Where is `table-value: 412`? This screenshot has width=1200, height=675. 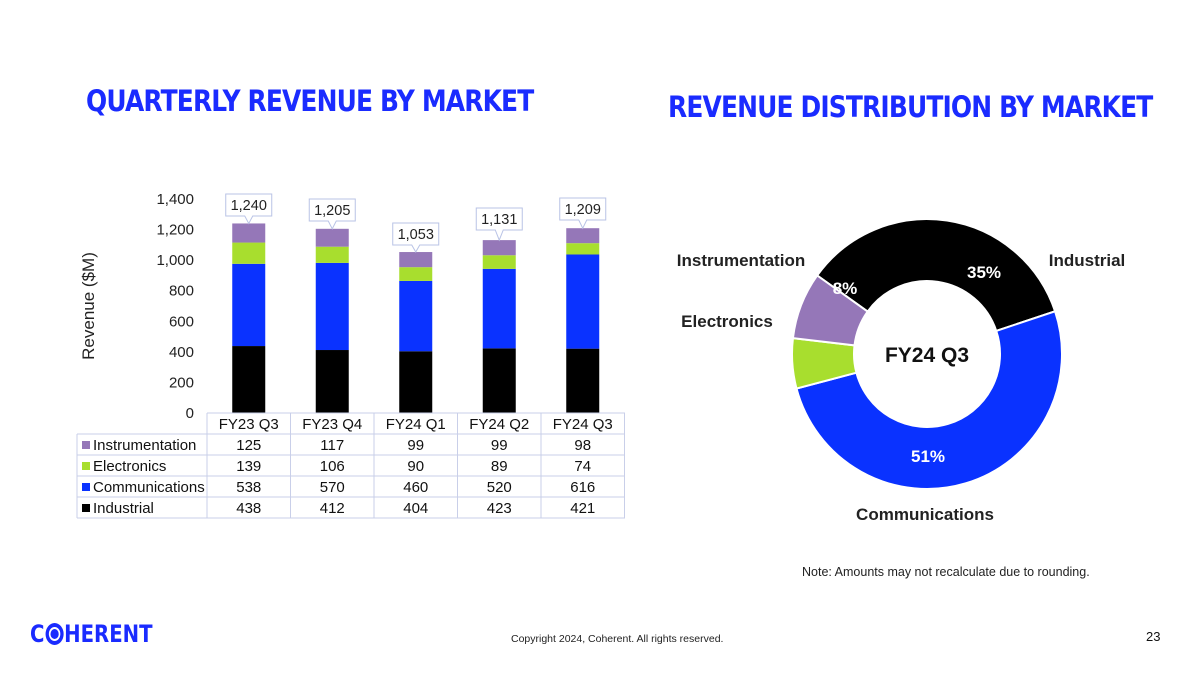 table-value: 412 is located at coordinates (332, 508).